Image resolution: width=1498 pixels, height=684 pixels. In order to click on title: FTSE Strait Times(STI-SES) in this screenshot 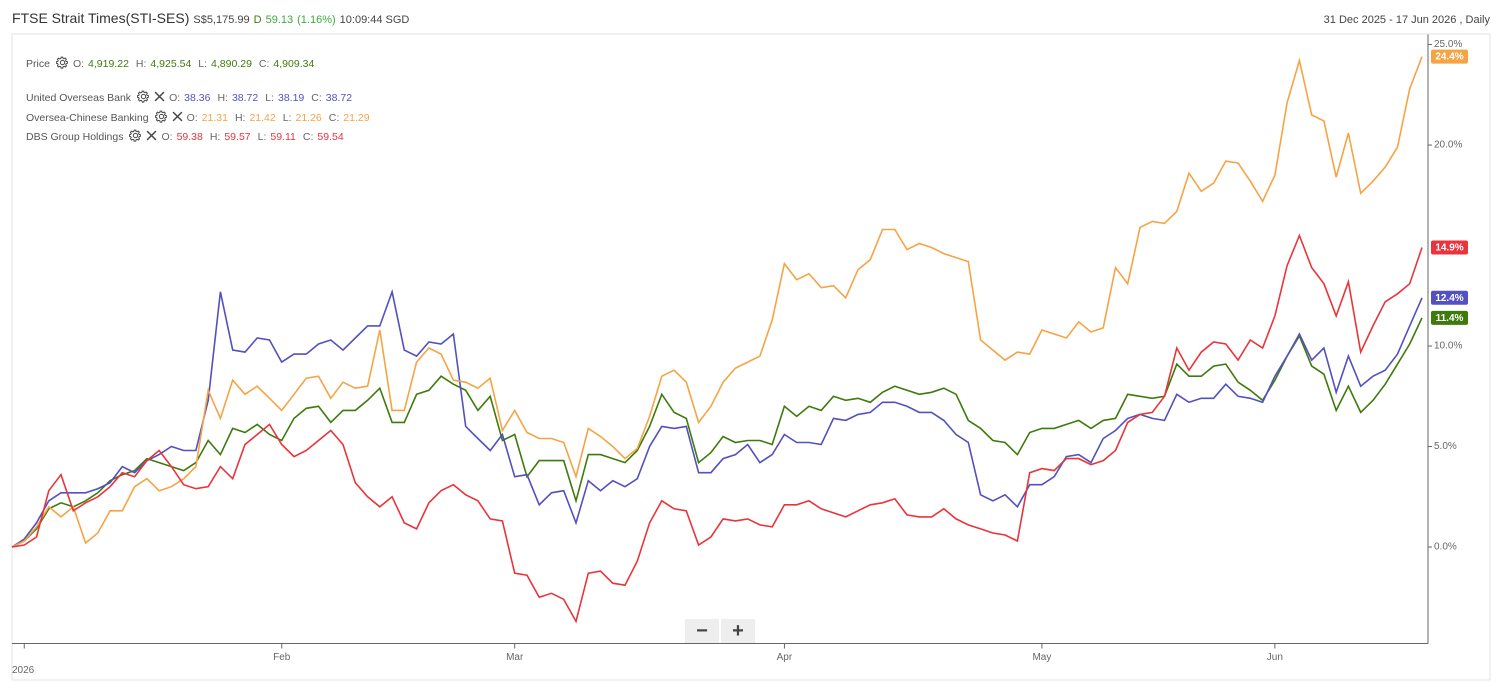, I will do `click(101, 18)`.